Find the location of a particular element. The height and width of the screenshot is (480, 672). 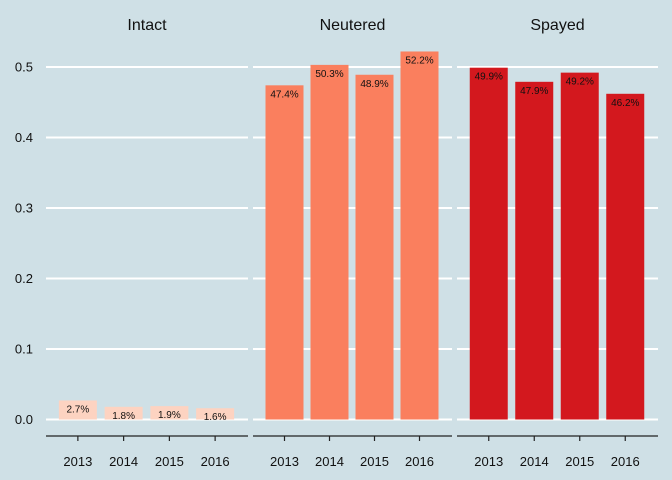

data-label: 47.9% is located at coordinates (534, 91).